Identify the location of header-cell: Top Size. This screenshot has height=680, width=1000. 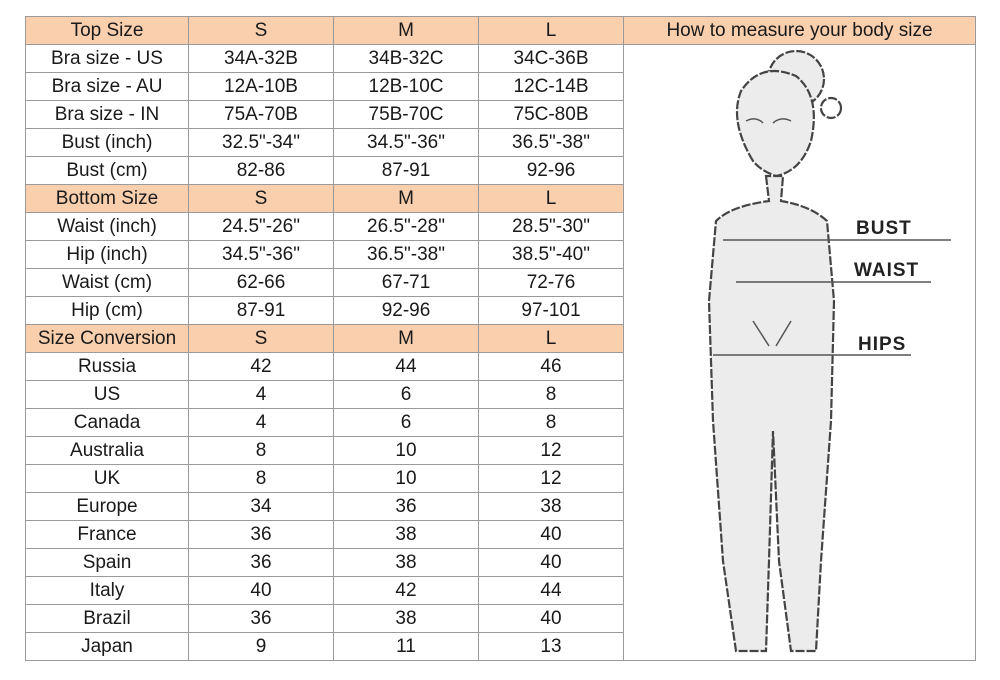
(107, 30).